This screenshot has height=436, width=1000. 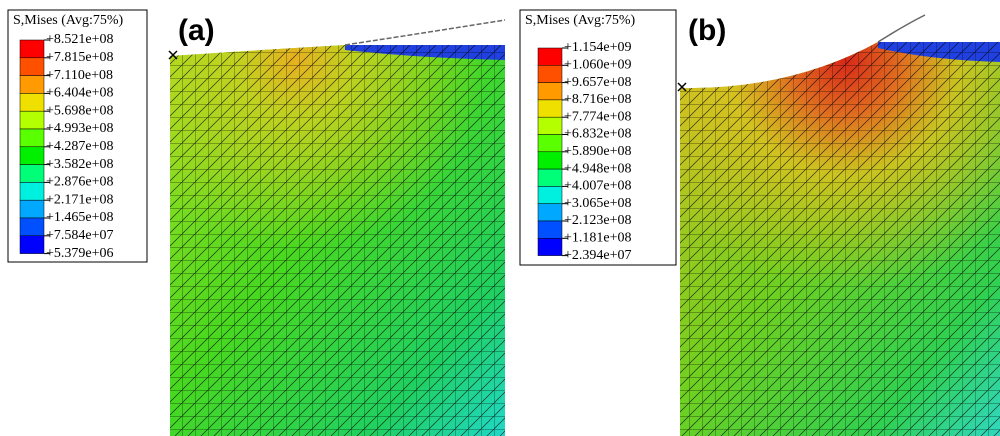 What do you see at coordinates (707, 30) in the screenshot?
I see `panel-label: (b)` at bounding box center [707, 30].